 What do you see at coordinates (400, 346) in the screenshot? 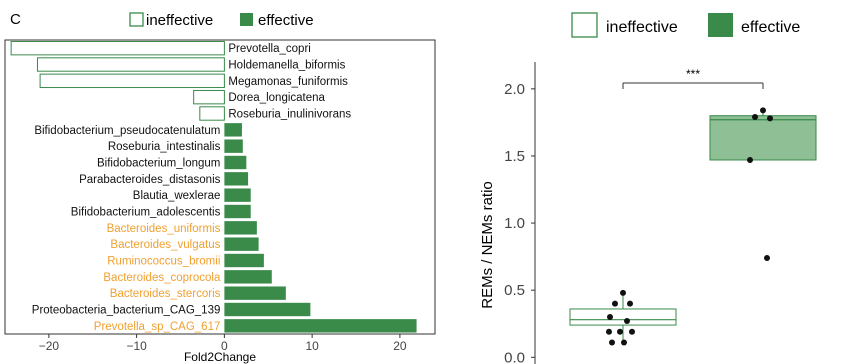
I see `bar-x-tick-label: 20` at bounding box center [400, 346].